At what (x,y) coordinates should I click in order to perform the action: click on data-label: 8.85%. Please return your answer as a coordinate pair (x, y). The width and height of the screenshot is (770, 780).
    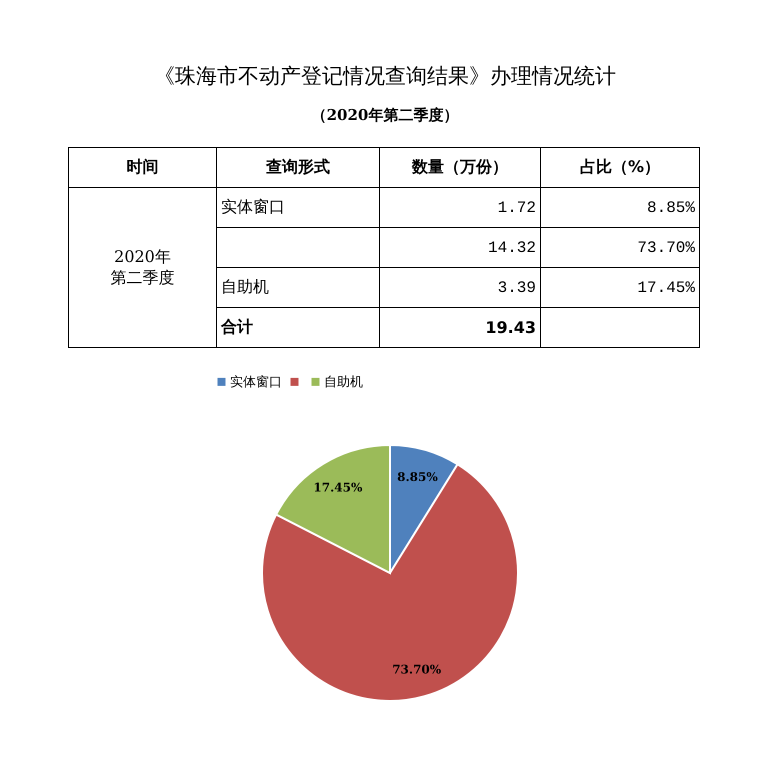
    Looking at the image, I should click on (417, 477).